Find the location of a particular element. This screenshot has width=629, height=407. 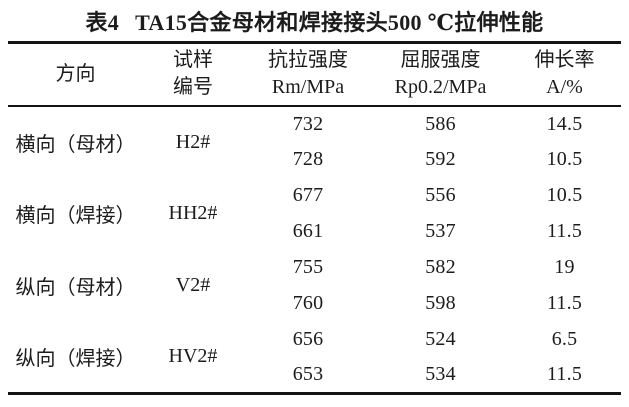

table-row: 760 598 11.5 is located at coordinates (314, 304).